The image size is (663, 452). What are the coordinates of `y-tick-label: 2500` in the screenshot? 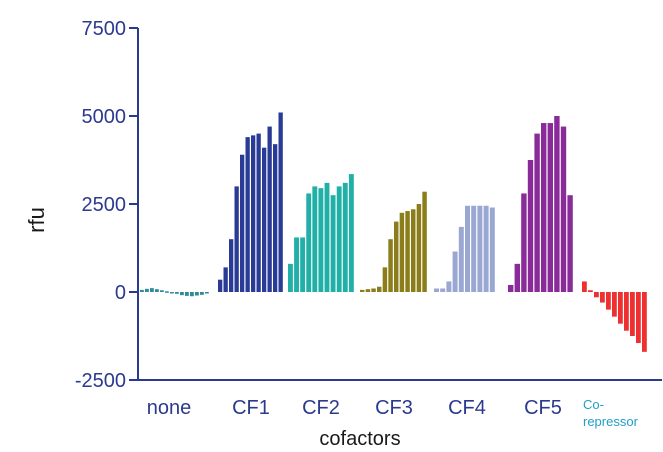 It's located at (104, 205).